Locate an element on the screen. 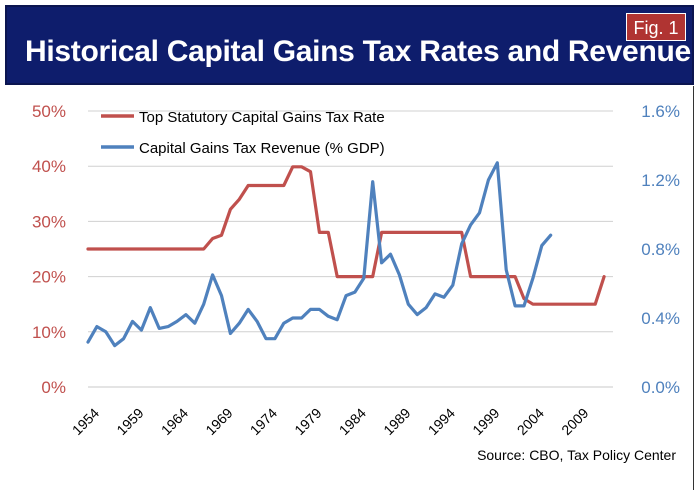 This screenshot has width=700, height=498. x-tick-label: 2004 is located at coordinates (530, 421).